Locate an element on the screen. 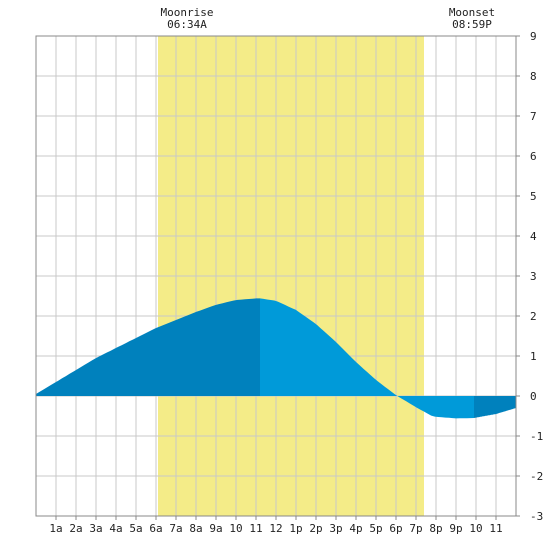  moonset-time: 08:59P is located at coordinates (472, 24).